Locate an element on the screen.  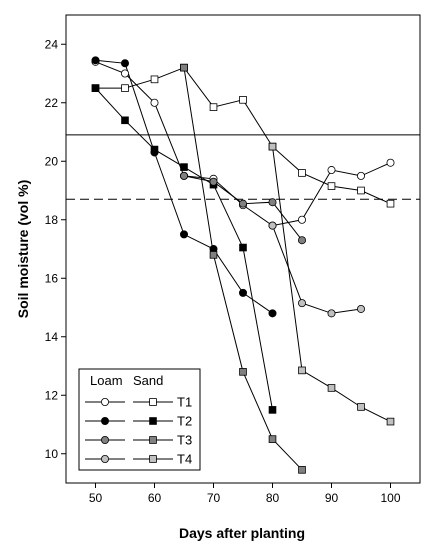
legend-t1-sand-marker is located at coordinates (153, 402).